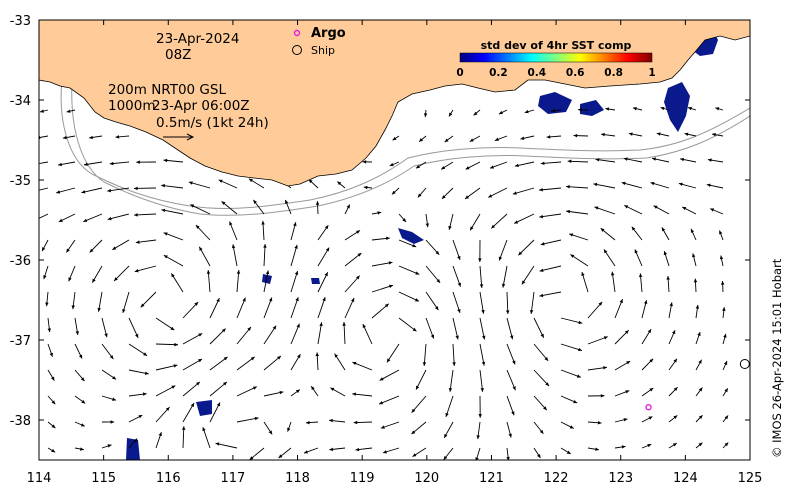  What do you see at coordinates (197, 39) in the screenshot?
I see `map-date: 23-Apr-2024` at bounding box center [197, 39].